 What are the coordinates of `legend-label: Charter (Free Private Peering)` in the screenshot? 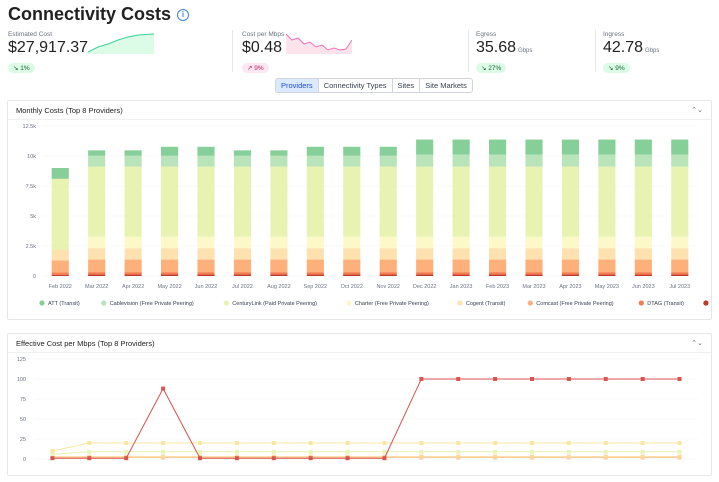 It's located at (392, 304).